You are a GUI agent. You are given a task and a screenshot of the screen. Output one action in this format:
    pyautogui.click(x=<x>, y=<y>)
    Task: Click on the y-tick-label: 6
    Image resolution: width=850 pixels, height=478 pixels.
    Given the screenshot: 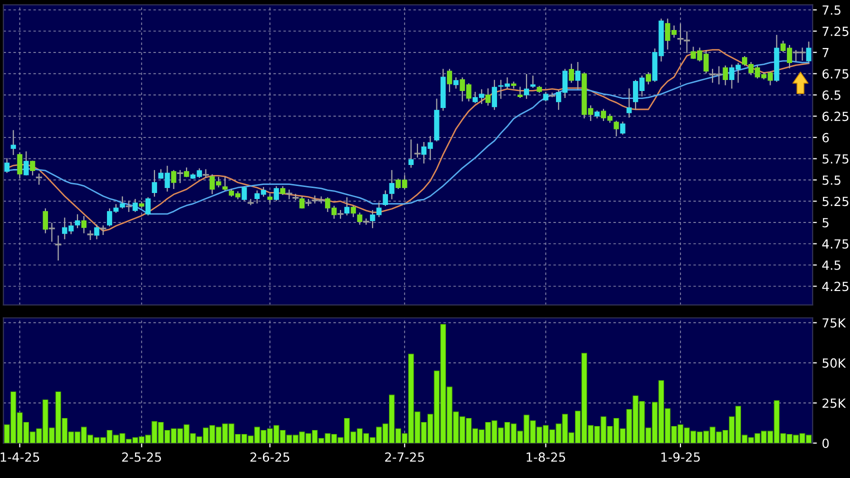 What is the action you would take?
    pyautogui.click(x=825, y=137)
    